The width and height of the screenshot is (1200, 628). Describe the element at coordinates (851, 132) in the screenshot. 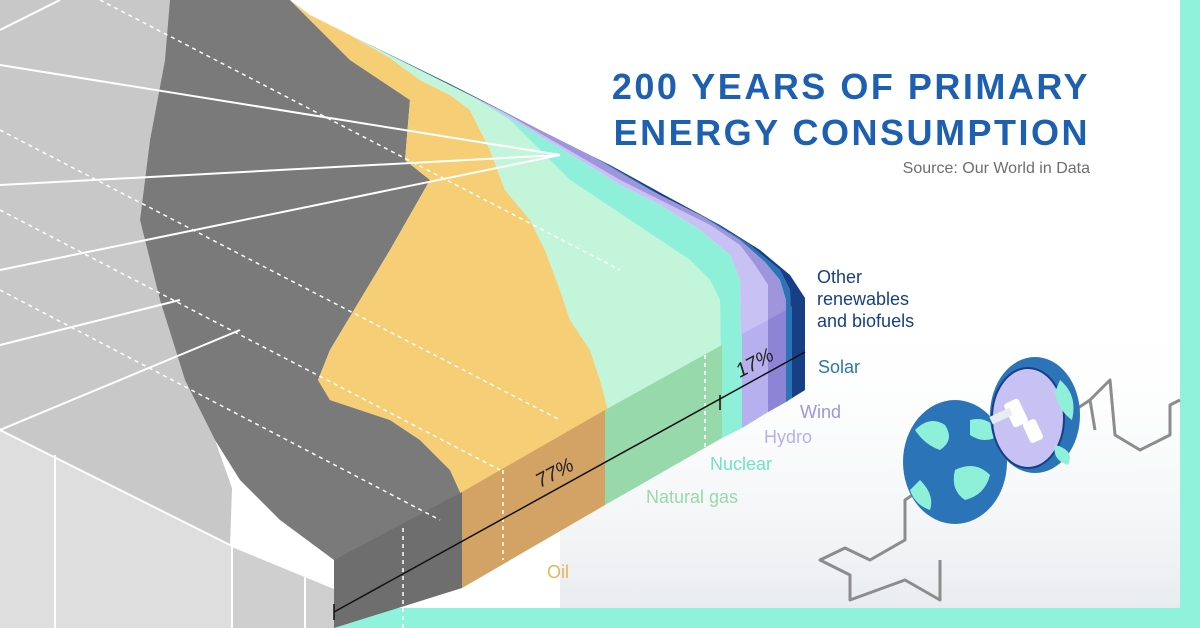

I see `title-line-2: ENERGY CONSUMPTION` at that location.